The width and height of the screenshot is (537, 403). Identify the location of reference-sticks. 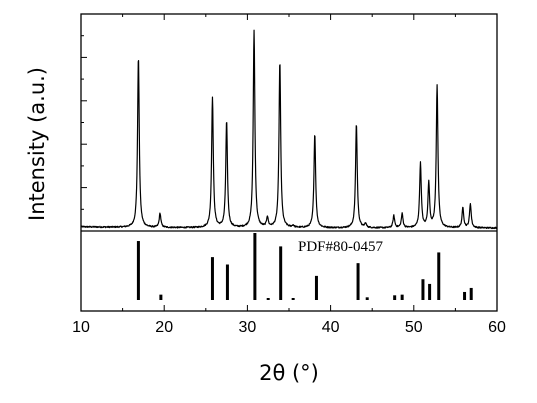
(304, 266).